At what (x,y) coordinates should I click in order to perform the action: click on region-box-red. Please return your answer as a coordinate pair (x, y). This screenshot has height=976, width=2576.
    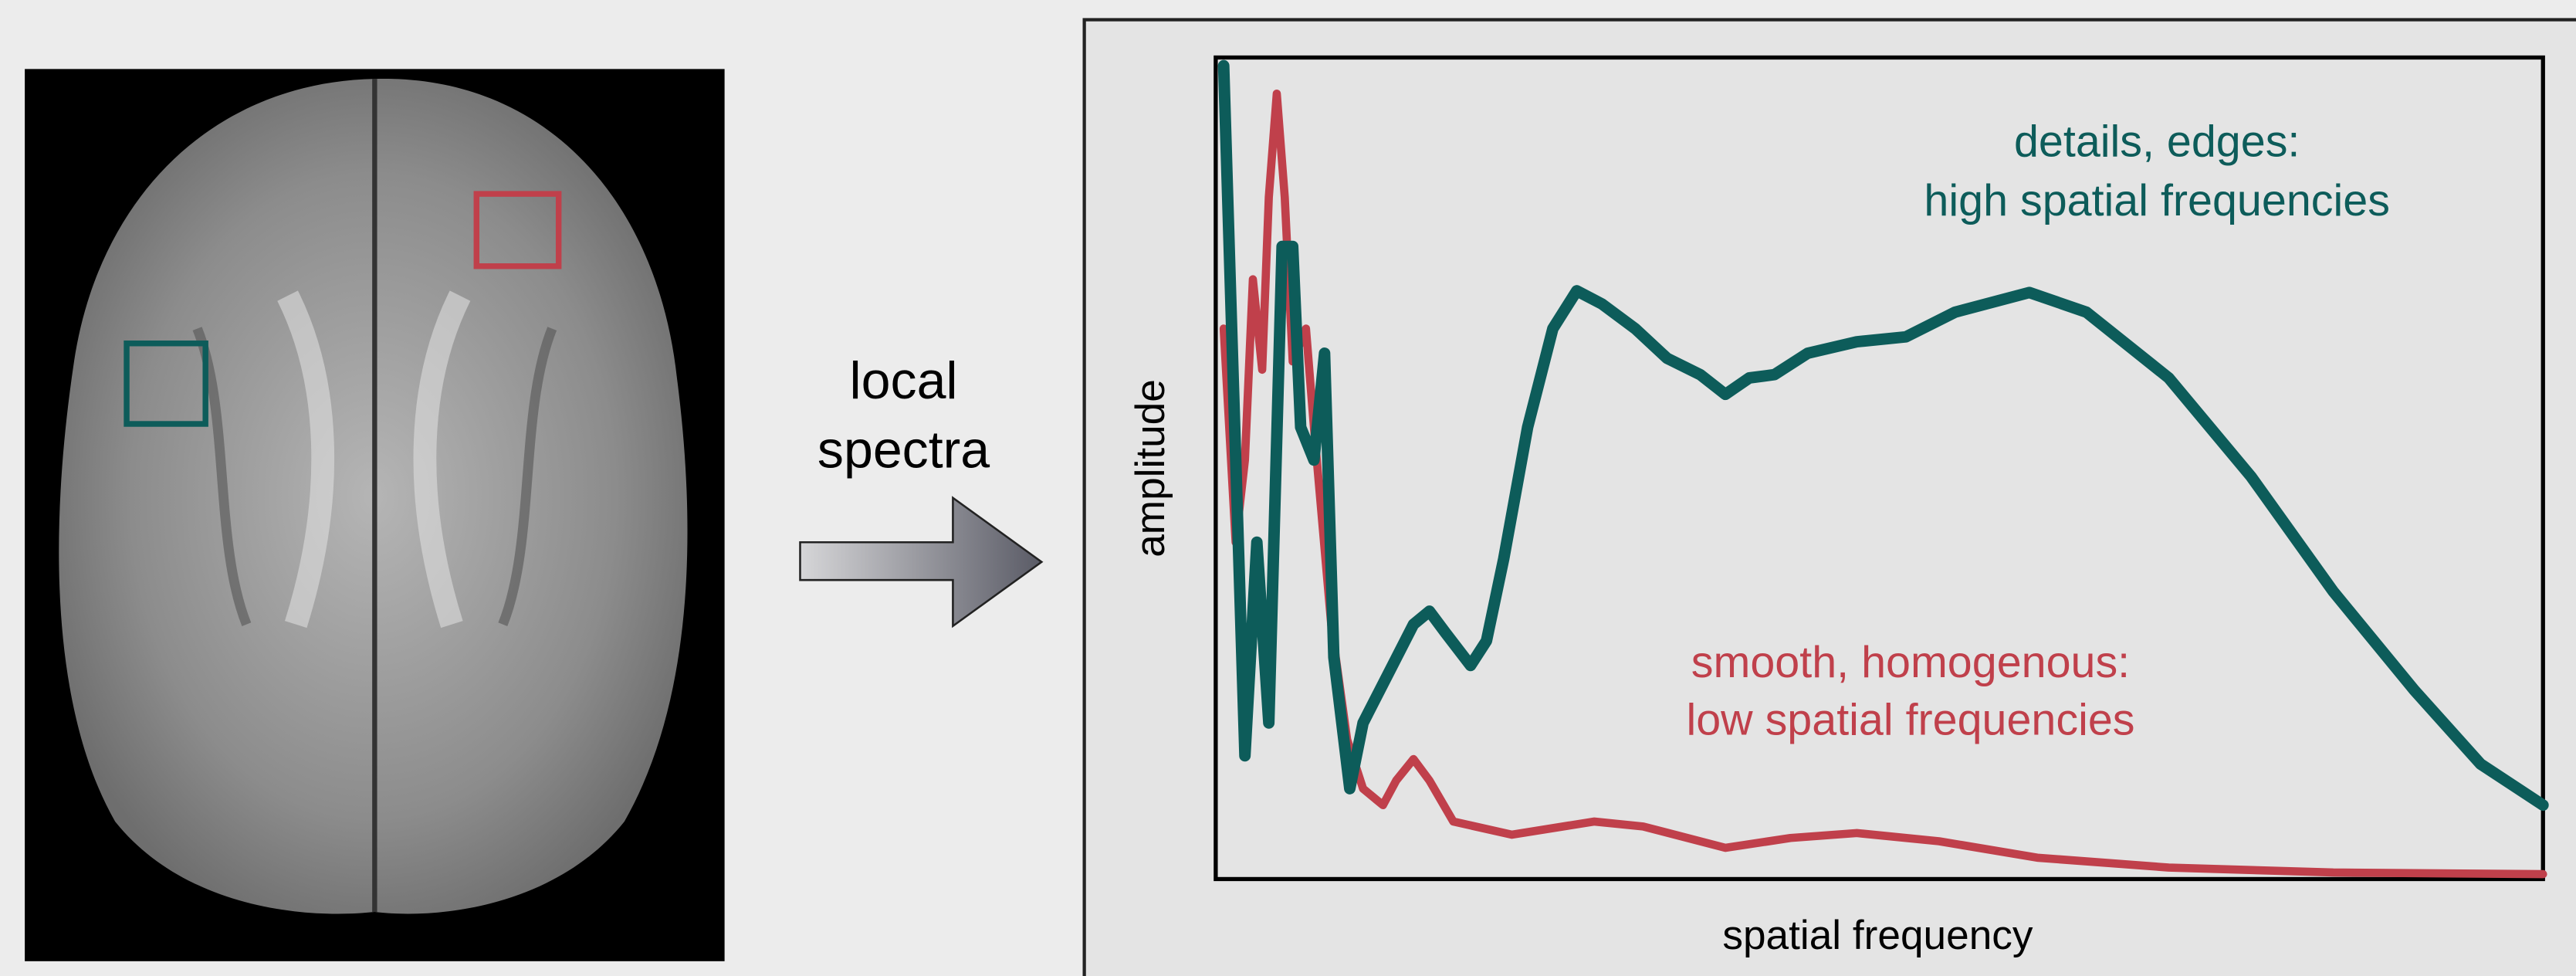
    Looking at the image, I should click on (517, 230).